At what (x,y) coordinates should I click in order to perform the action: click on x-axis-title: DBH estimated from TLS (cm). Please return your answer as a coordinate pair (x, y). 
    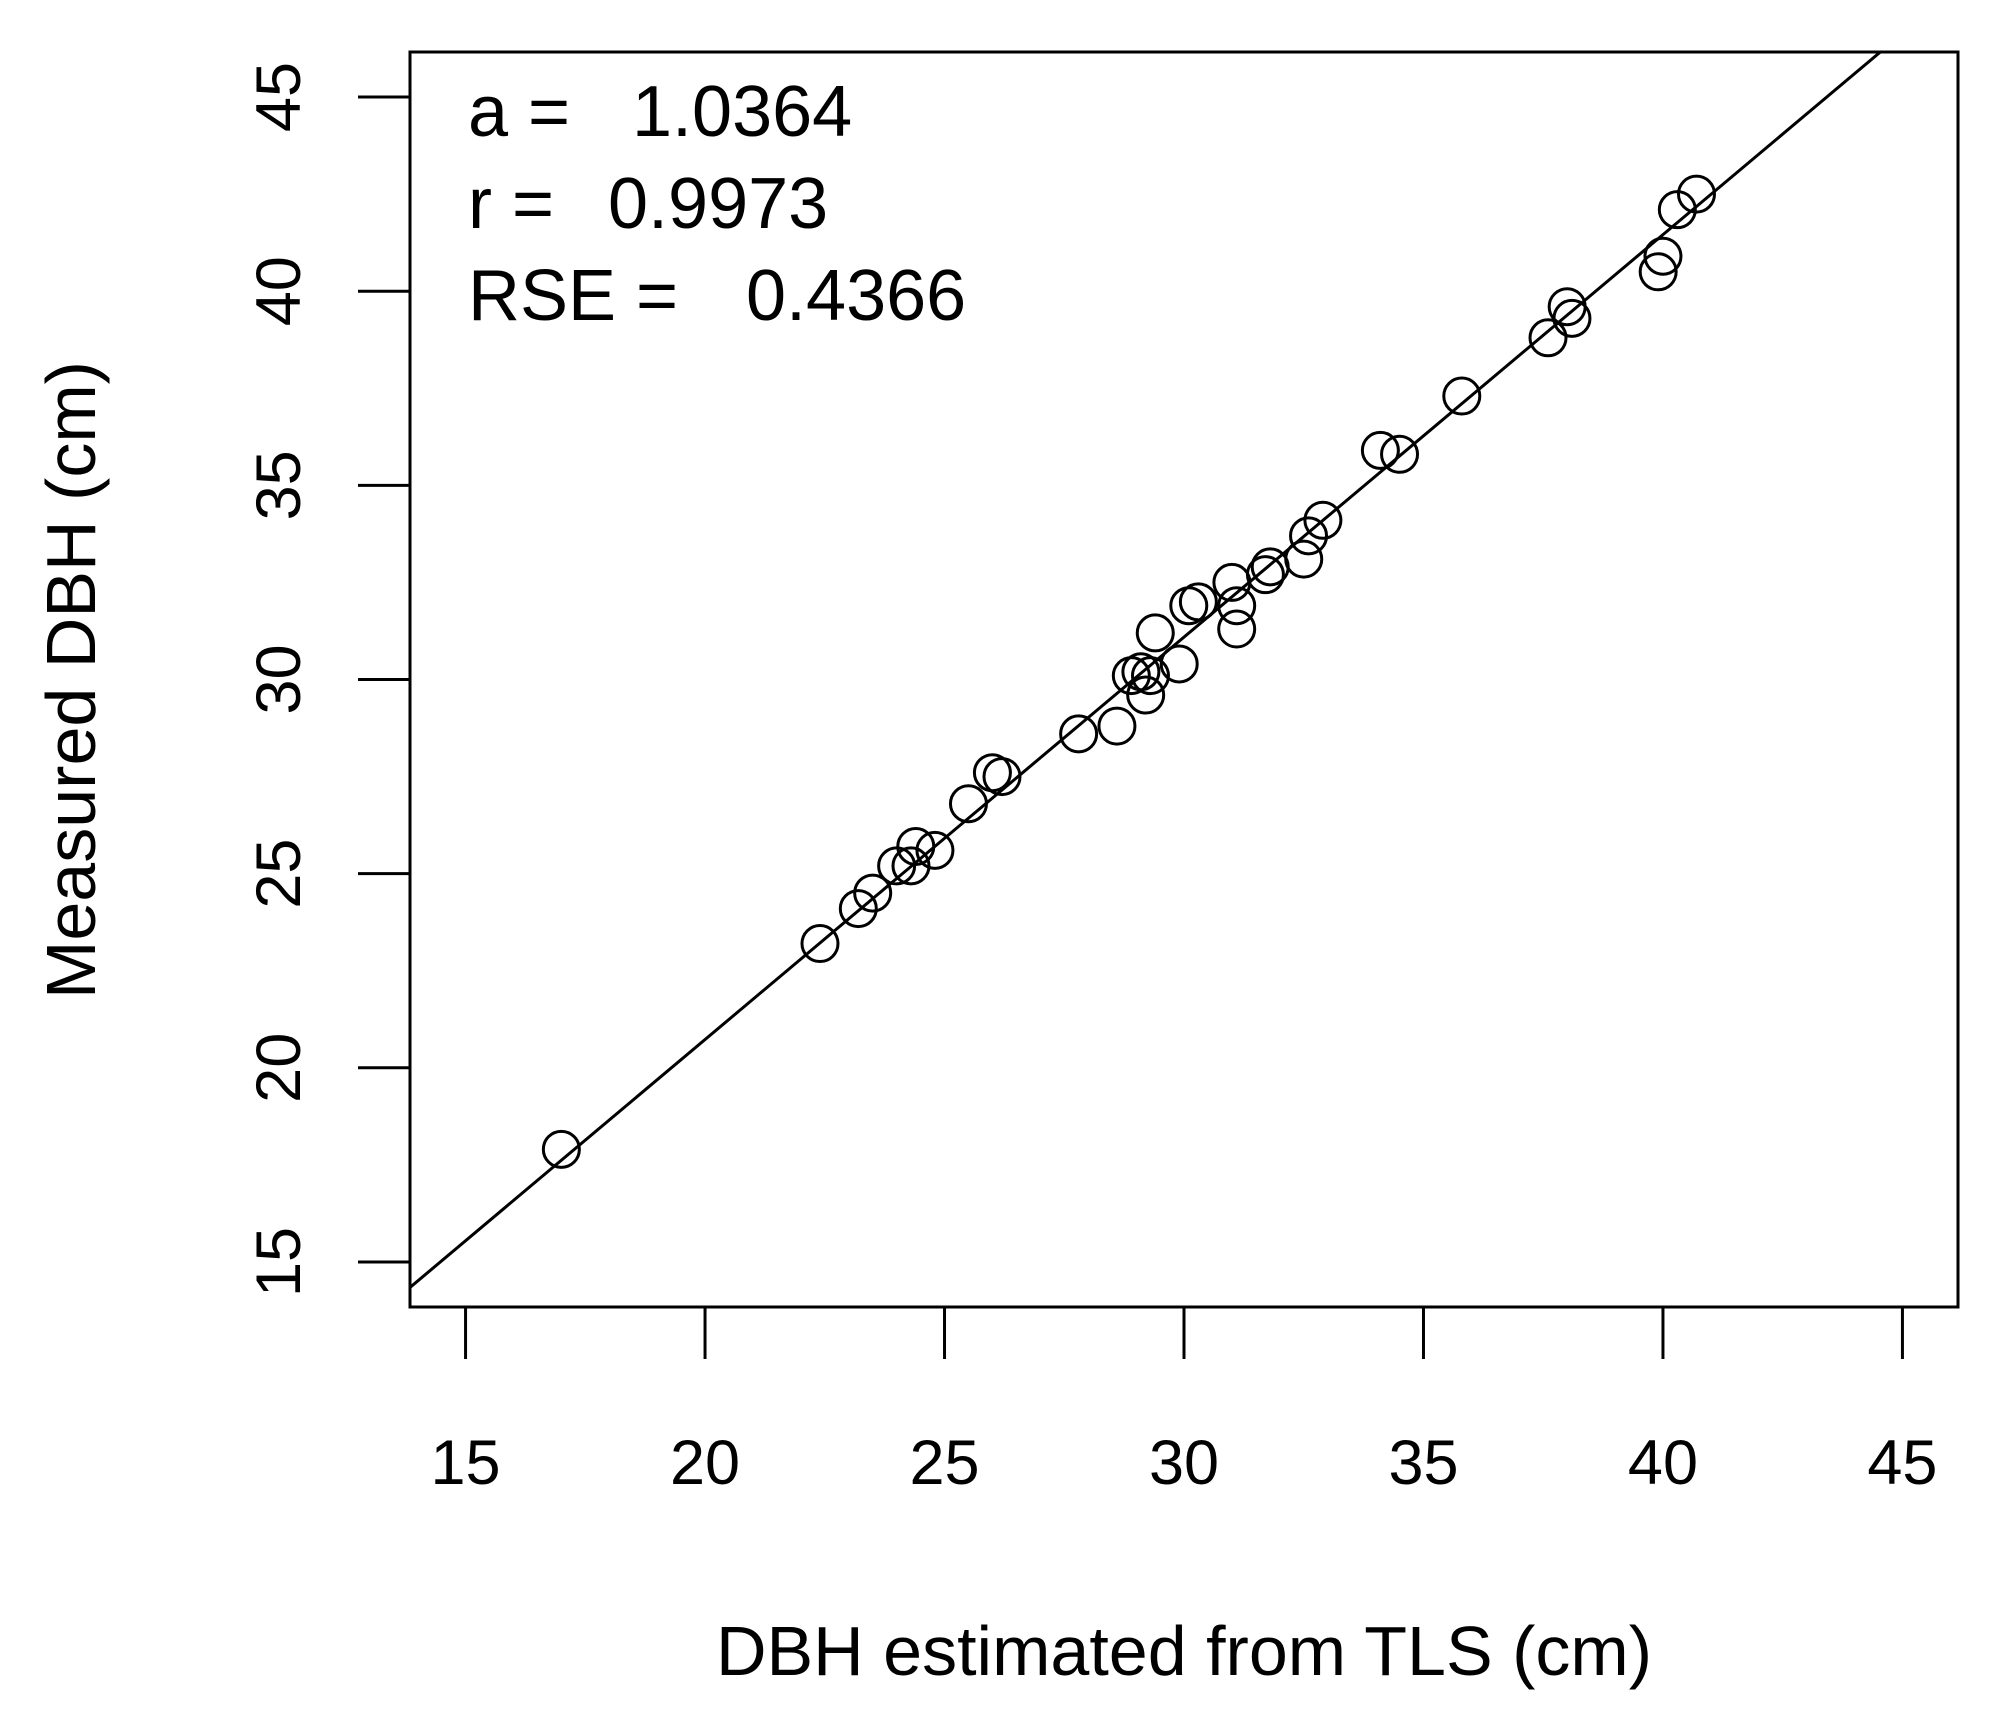
    Looking at the image, I should click on (1184, 1651).